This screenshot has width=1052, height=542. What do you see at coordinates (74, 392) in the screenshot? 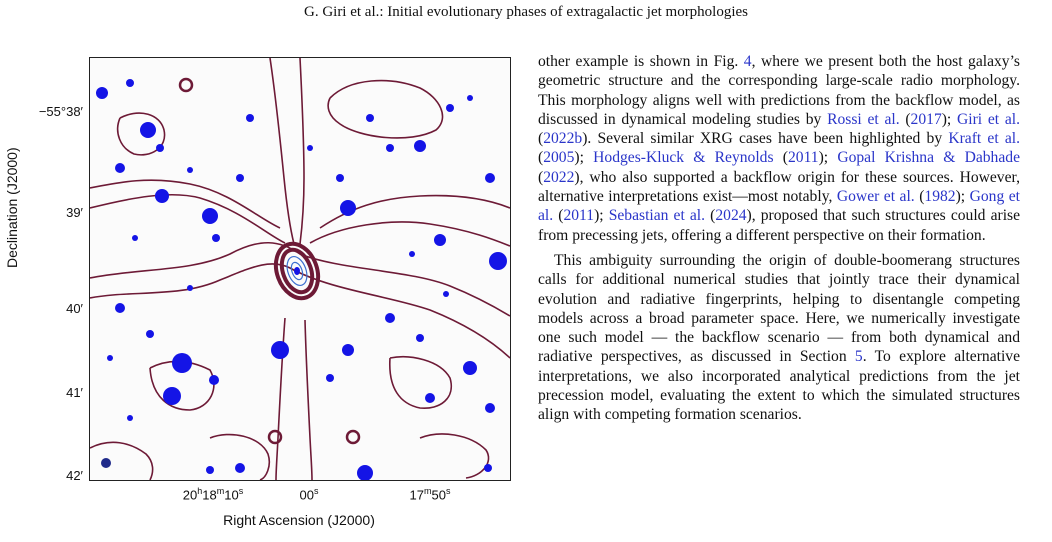
I see `y-tick-label: 41′` at bounding box center [74, 392].